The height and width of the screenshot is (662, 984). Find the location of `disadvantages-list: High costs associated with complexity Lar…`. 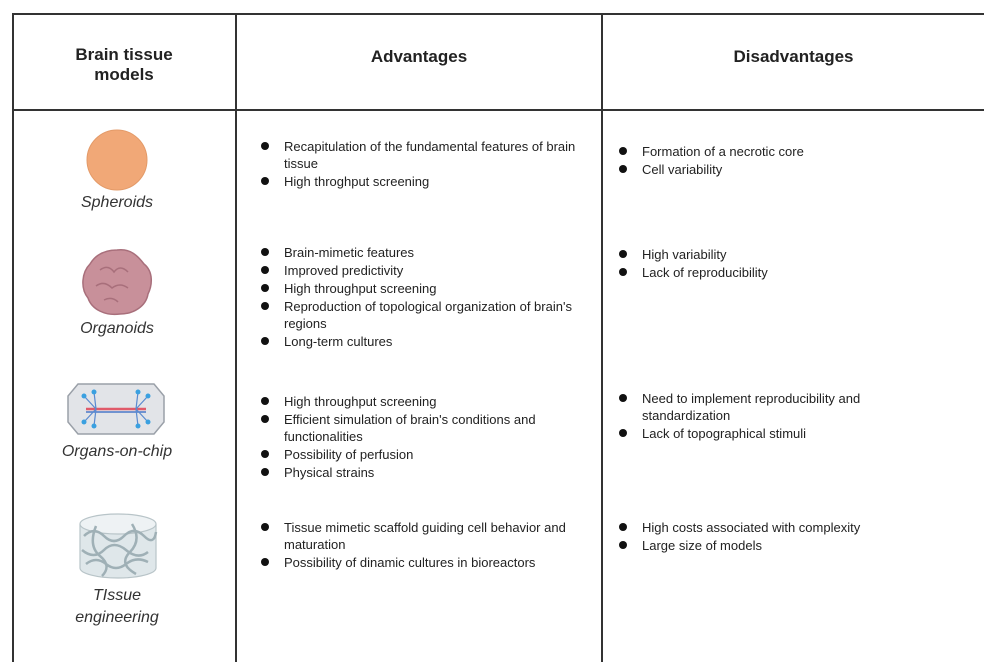

disadvantages-list: High costs associated with complexity Lar… is located at coordinates (773, 537).